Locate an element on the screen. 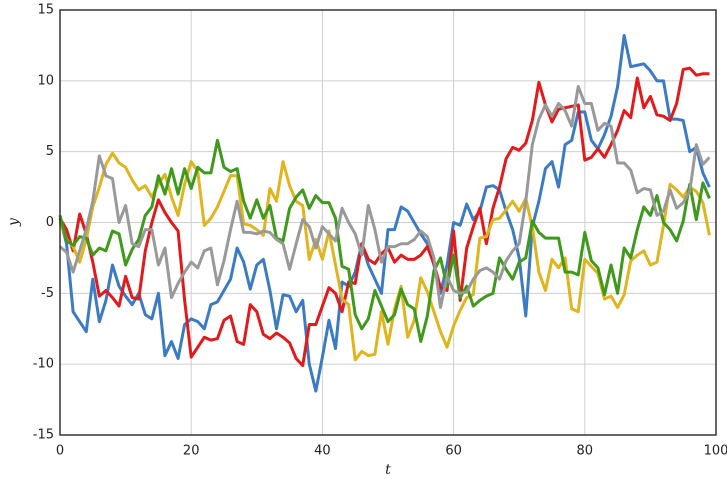 The height and width of the screenshot is (479, 727). y-tick-label: -15 is located at coordinates (43, 435).